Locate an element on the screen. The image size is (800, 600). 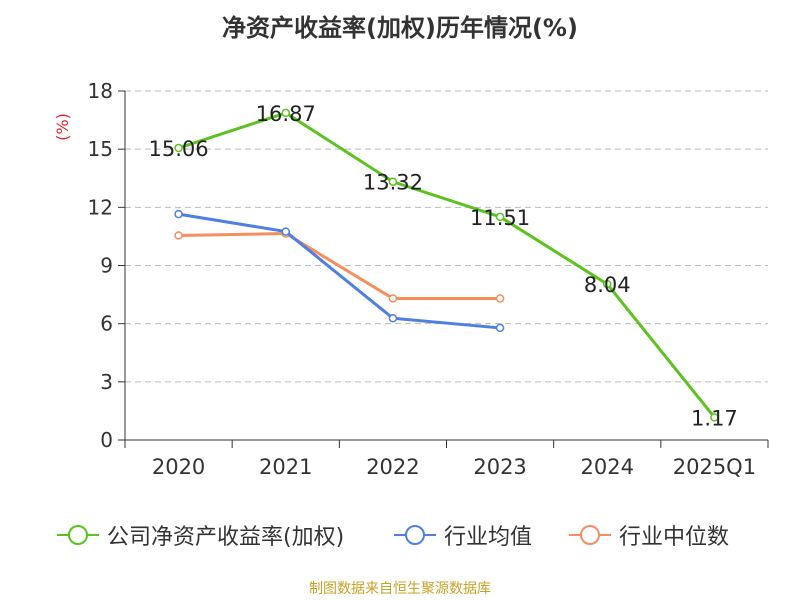
y-tick-label: 6 is located at coordinates (106, 324).